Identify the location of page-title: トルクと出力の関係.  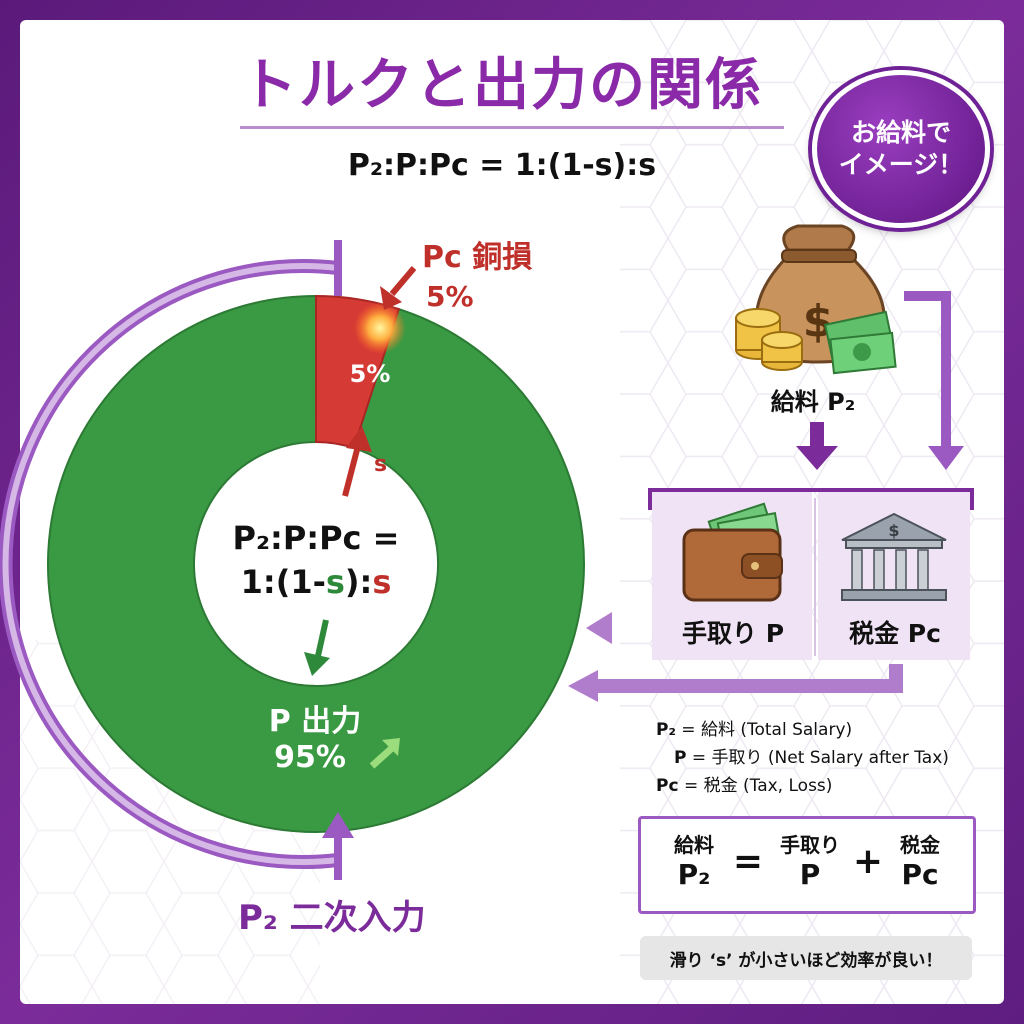
(502, 85).